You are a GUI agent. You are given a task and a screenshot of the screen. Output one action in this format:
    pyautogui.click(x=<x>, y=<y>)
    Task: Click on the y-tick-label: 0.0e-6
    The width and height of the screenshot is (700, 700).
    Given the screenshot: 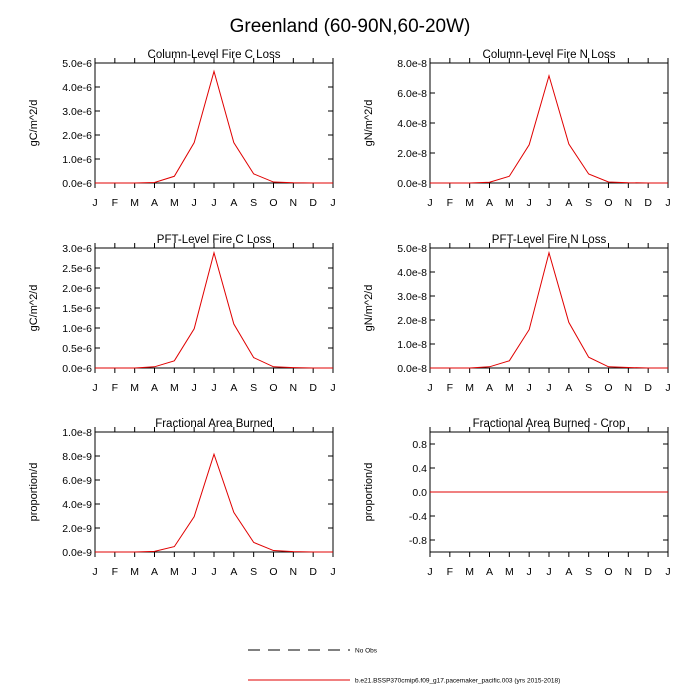 What is the action you would take?
    pyautogui.click(x=77, y=369)
    